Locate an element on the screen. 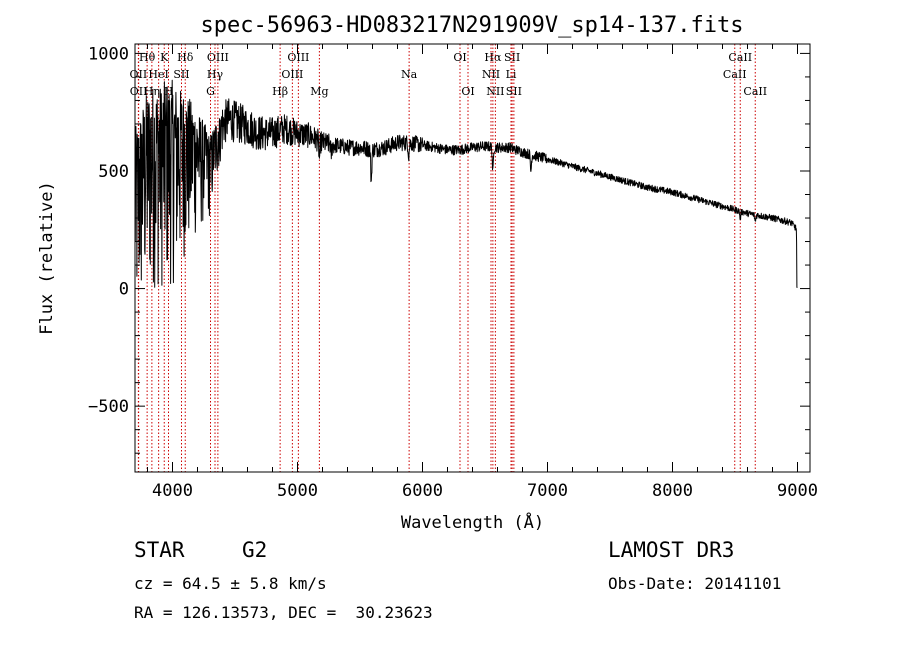  y-axis-label: Flux (relative) is located at coordinates (47, 258).